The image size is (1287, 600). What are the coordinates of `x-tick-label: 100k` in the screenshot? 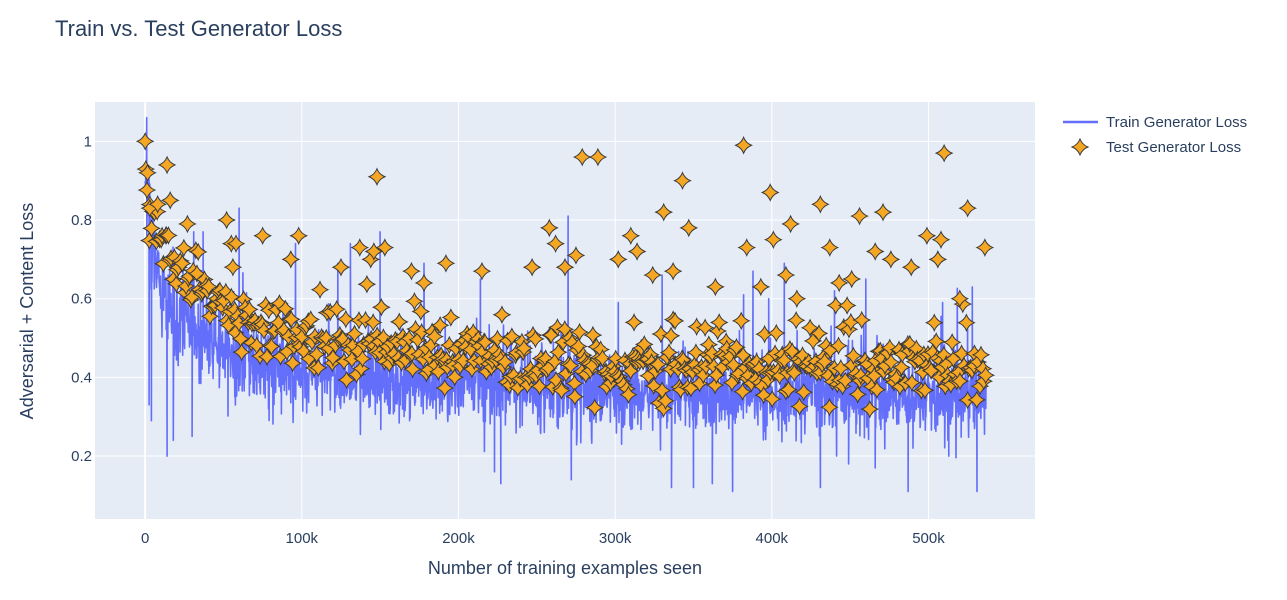 It's located at (302, 538).